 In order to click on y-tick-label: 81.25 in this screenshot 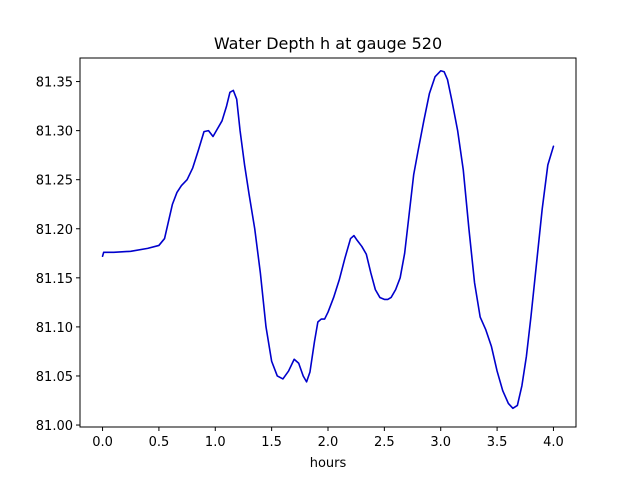, I will do `click(54, 181)`.